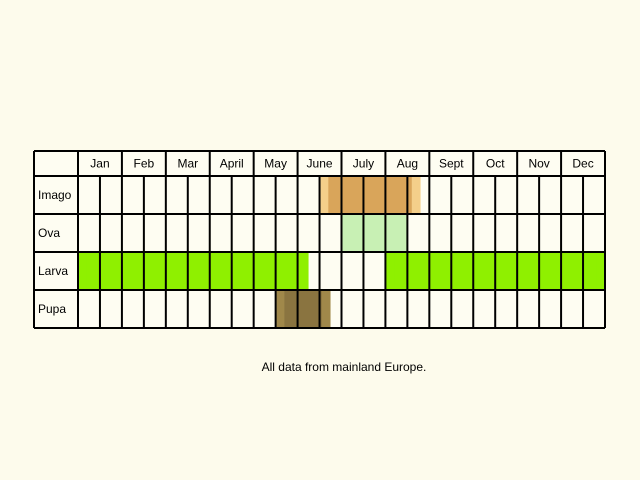 The height and width of the screenshot is (480, 640). Describe the element at coordinates (55, 195) in the screenshot. I see `row-label-imago: Imago` at that location.